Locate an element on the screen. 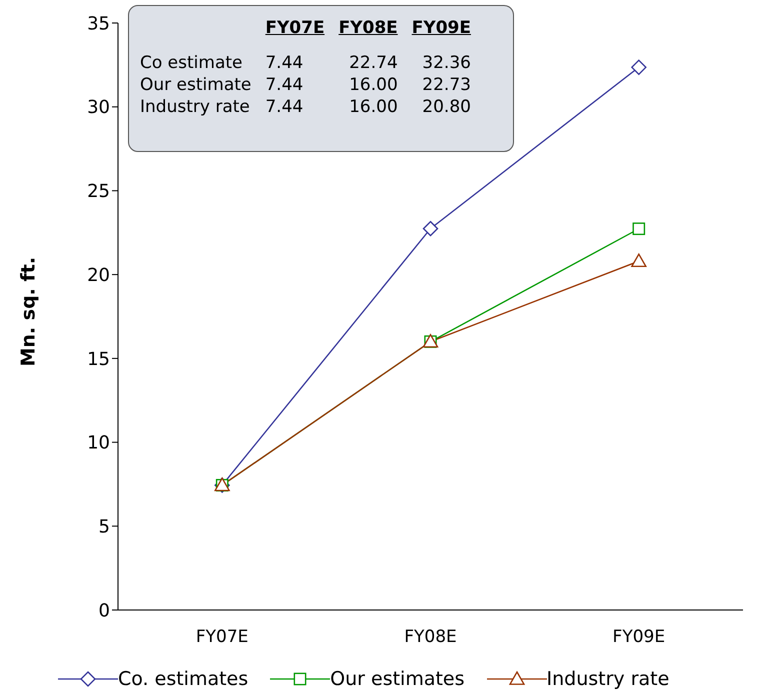 The height and width of the screenshot is (700, 778). annotation: Co estimate is located at coordinates (191, 63).